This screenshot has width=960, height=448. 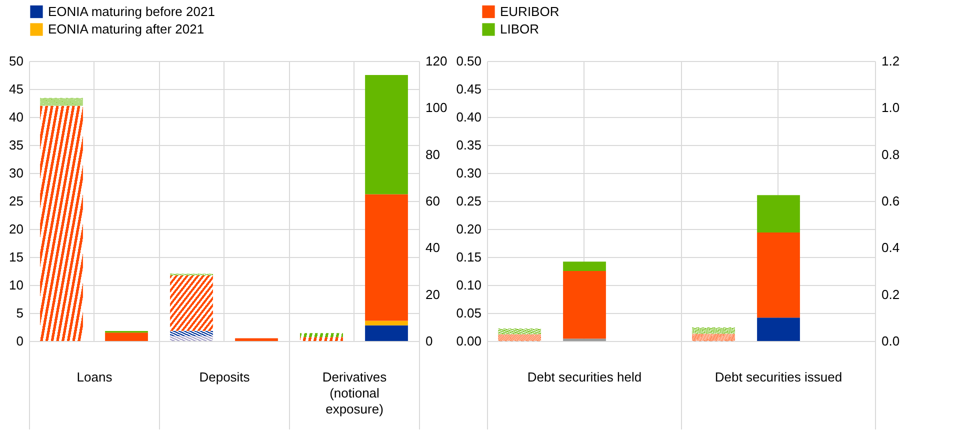 What do you see at coordinates (16, 257) in the screenshot?
I see `y-tick-label: 15` at bounding box center [16, 257].